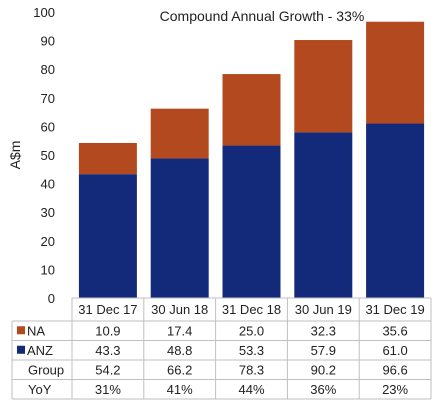 This screenshot has width=435, height=409. I want to click on y-axis: 0 10 20 30 40 50 60 70 80 90 100, so click(44, 155).